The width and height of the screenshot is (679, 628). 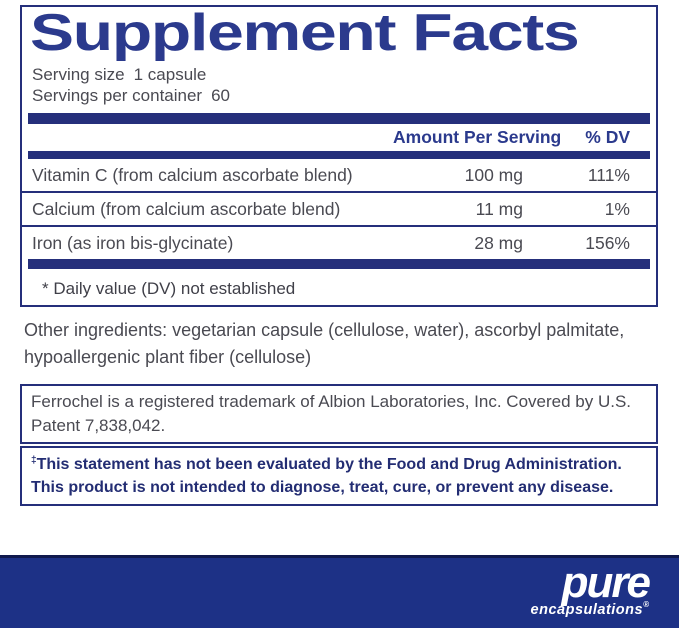 What do you see at coordinates (606, 582) in the screenshot?
I see `brand-name: pure` at bounding box center [606, 582].